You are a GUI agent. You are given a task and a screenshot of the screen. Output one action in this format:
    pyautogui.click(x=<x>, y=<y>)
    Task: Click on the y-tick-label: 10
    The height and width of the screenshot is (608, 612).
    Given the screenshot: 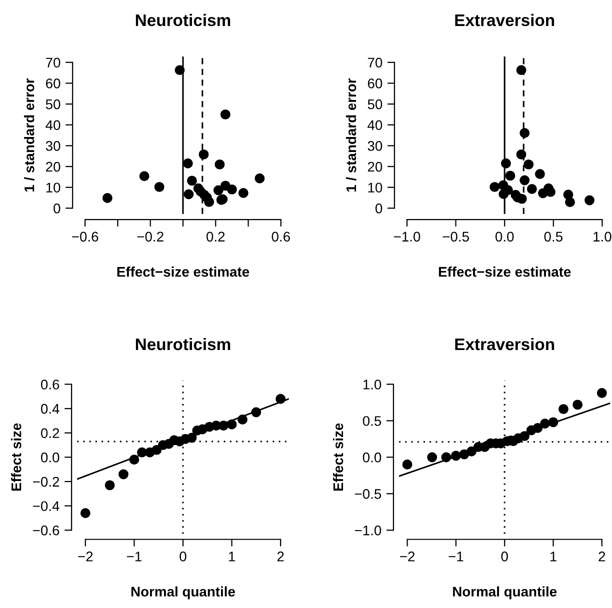 What is the action you would take?
    pyautogui.click(x=53, y=187)
    